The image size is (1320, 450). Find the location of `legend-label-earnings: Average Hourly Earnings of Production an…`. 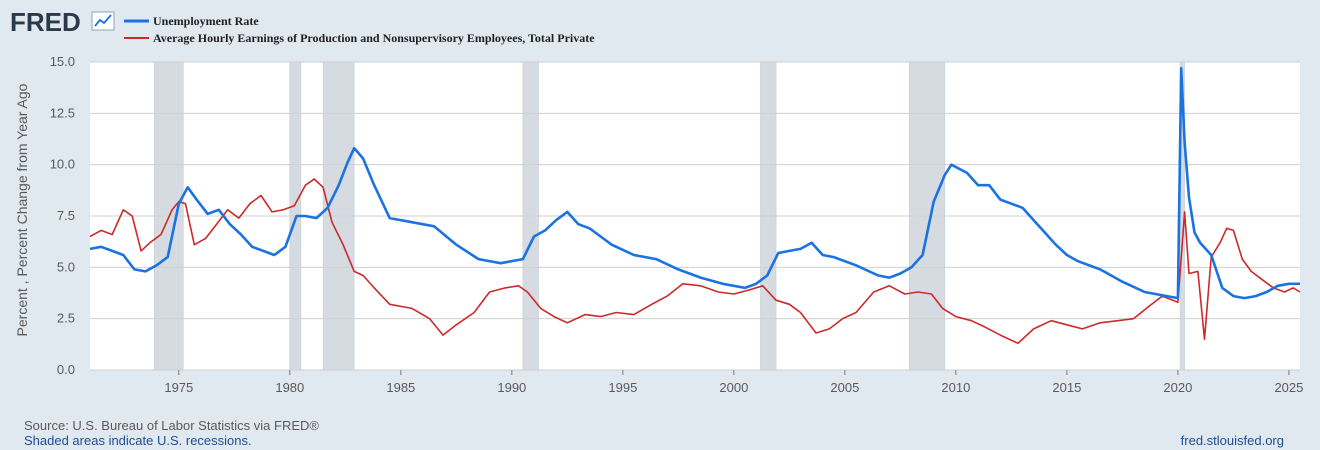

legend-label-earnings: Average Hourly Earnings of Production an… is located at coordinates (374, 38).